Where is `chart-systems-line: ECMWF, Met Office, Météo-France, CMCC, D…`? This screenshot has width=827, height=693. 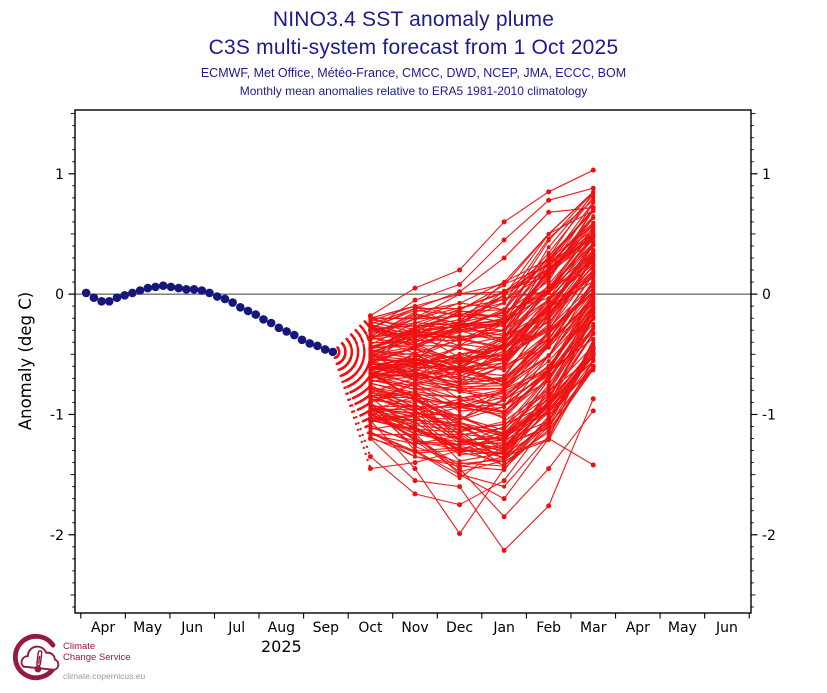
chart-systems-line: ECMWF, Met Office, Météo-France, CMCC, D… is located at coordinates (413, 73).